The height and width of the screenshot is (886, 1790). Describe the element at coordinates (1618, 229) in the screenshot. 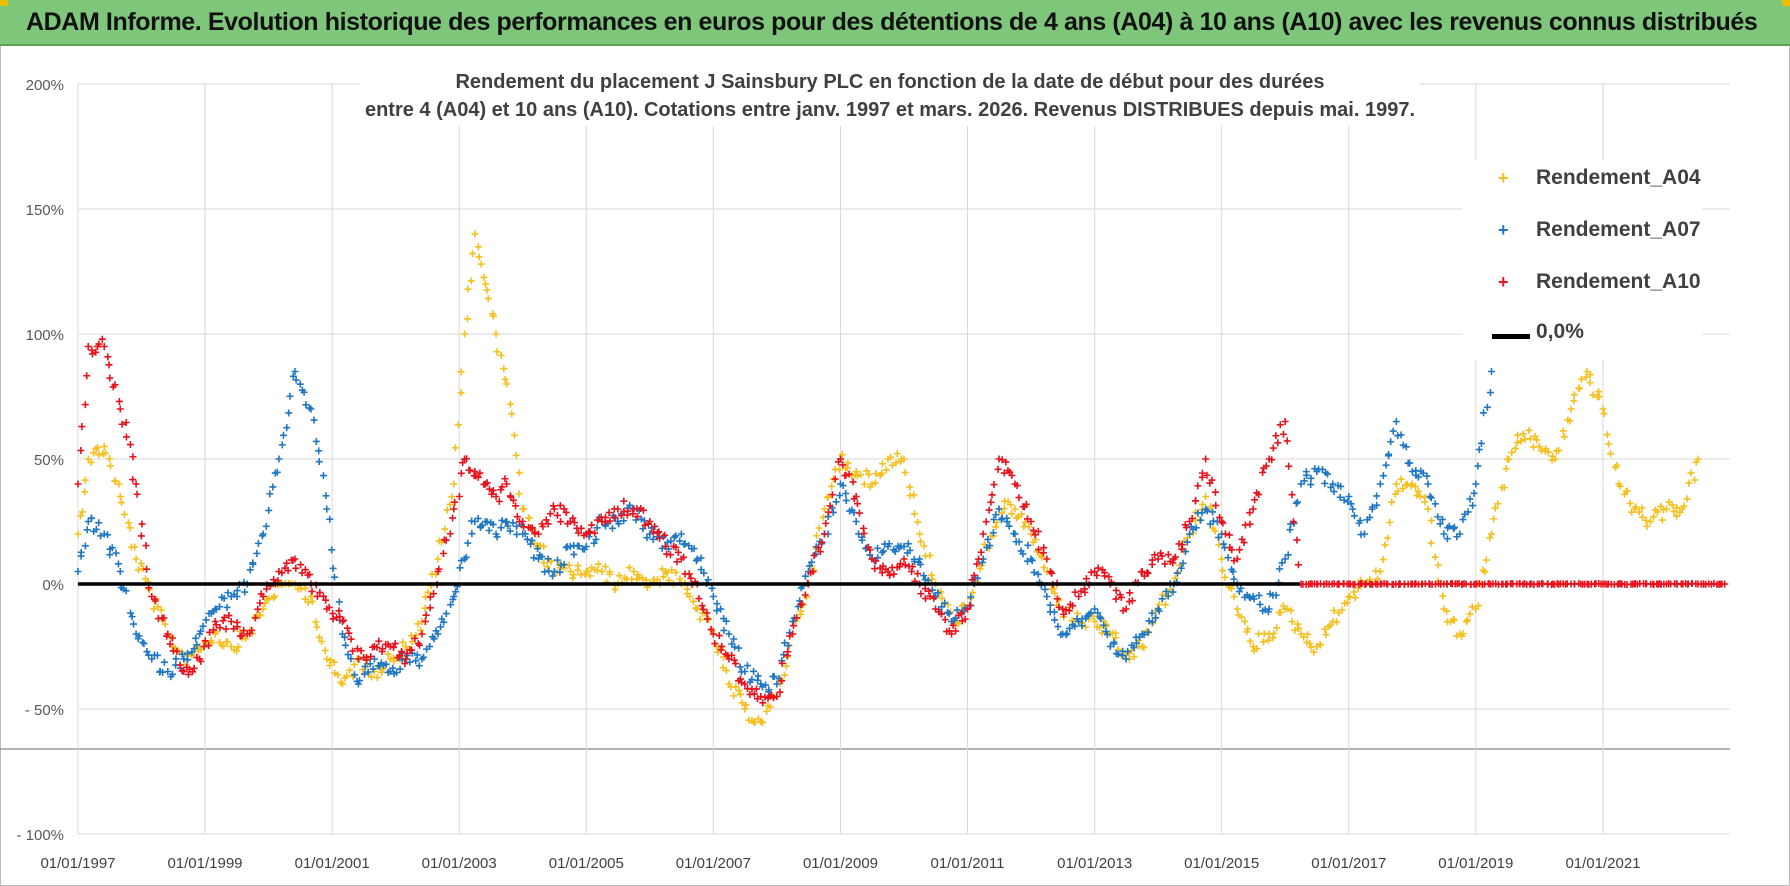

I see `legend-label-a07: Rendement_A07` at that location.